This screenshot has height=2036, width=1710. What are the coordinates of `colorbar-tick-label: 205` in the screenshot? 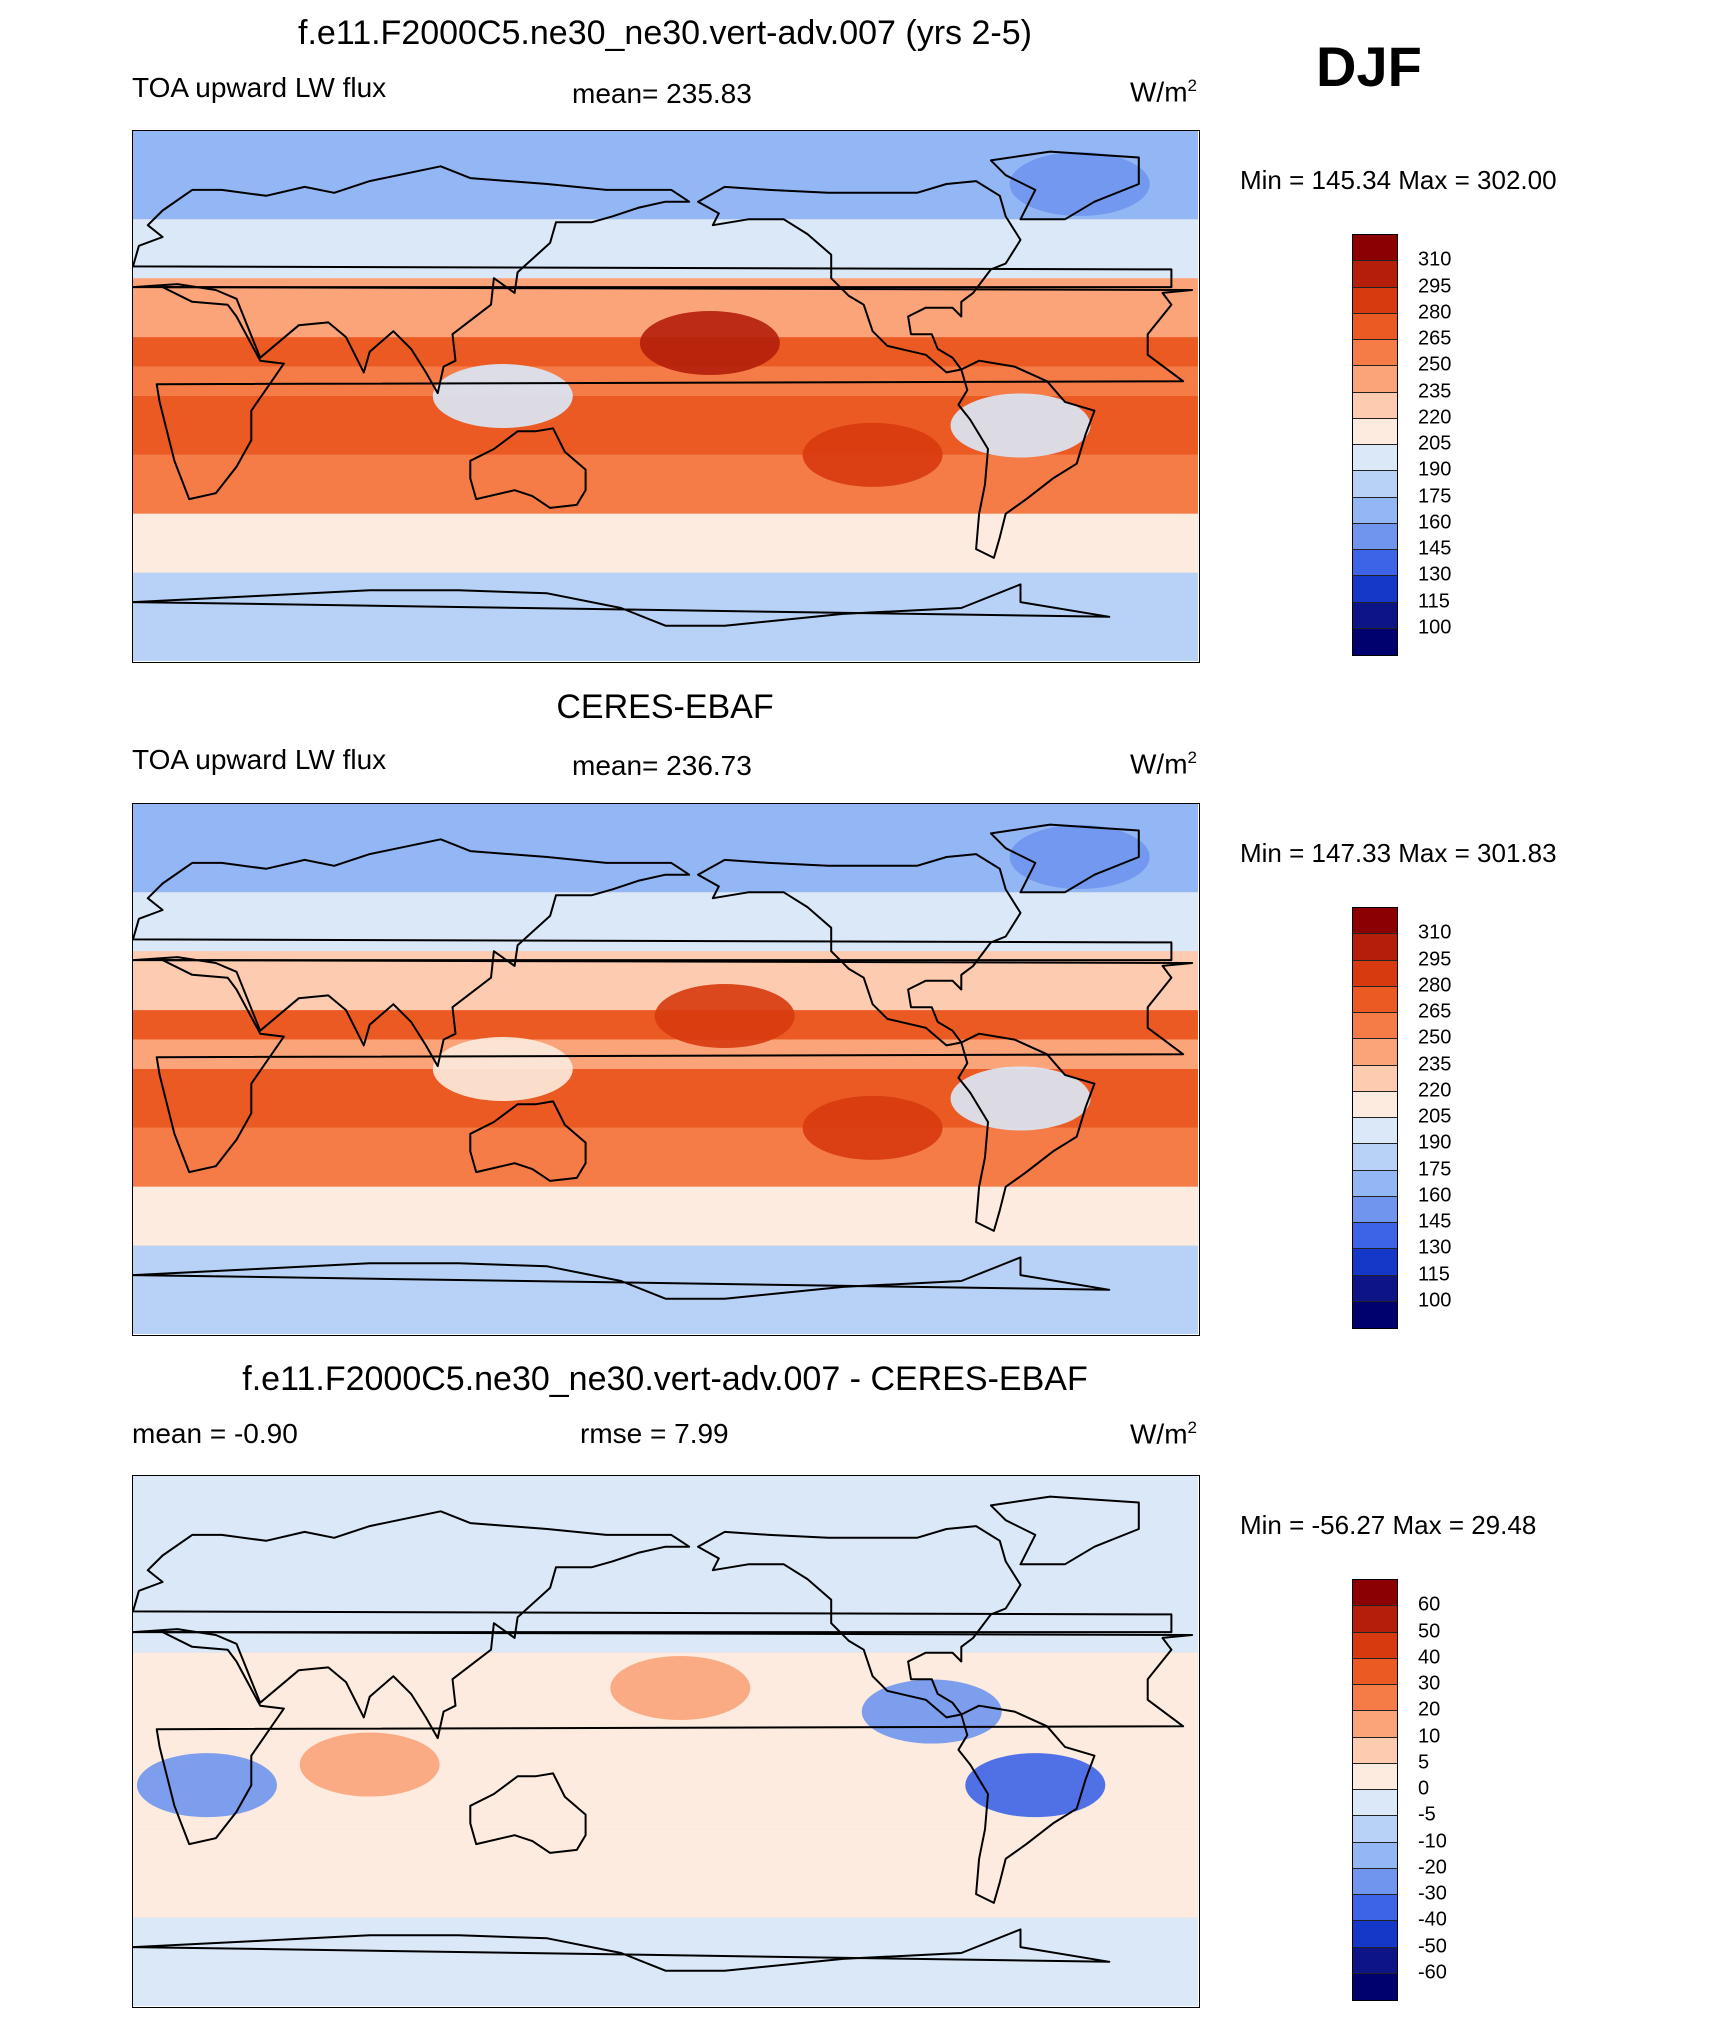 It's located at (1435, 443).